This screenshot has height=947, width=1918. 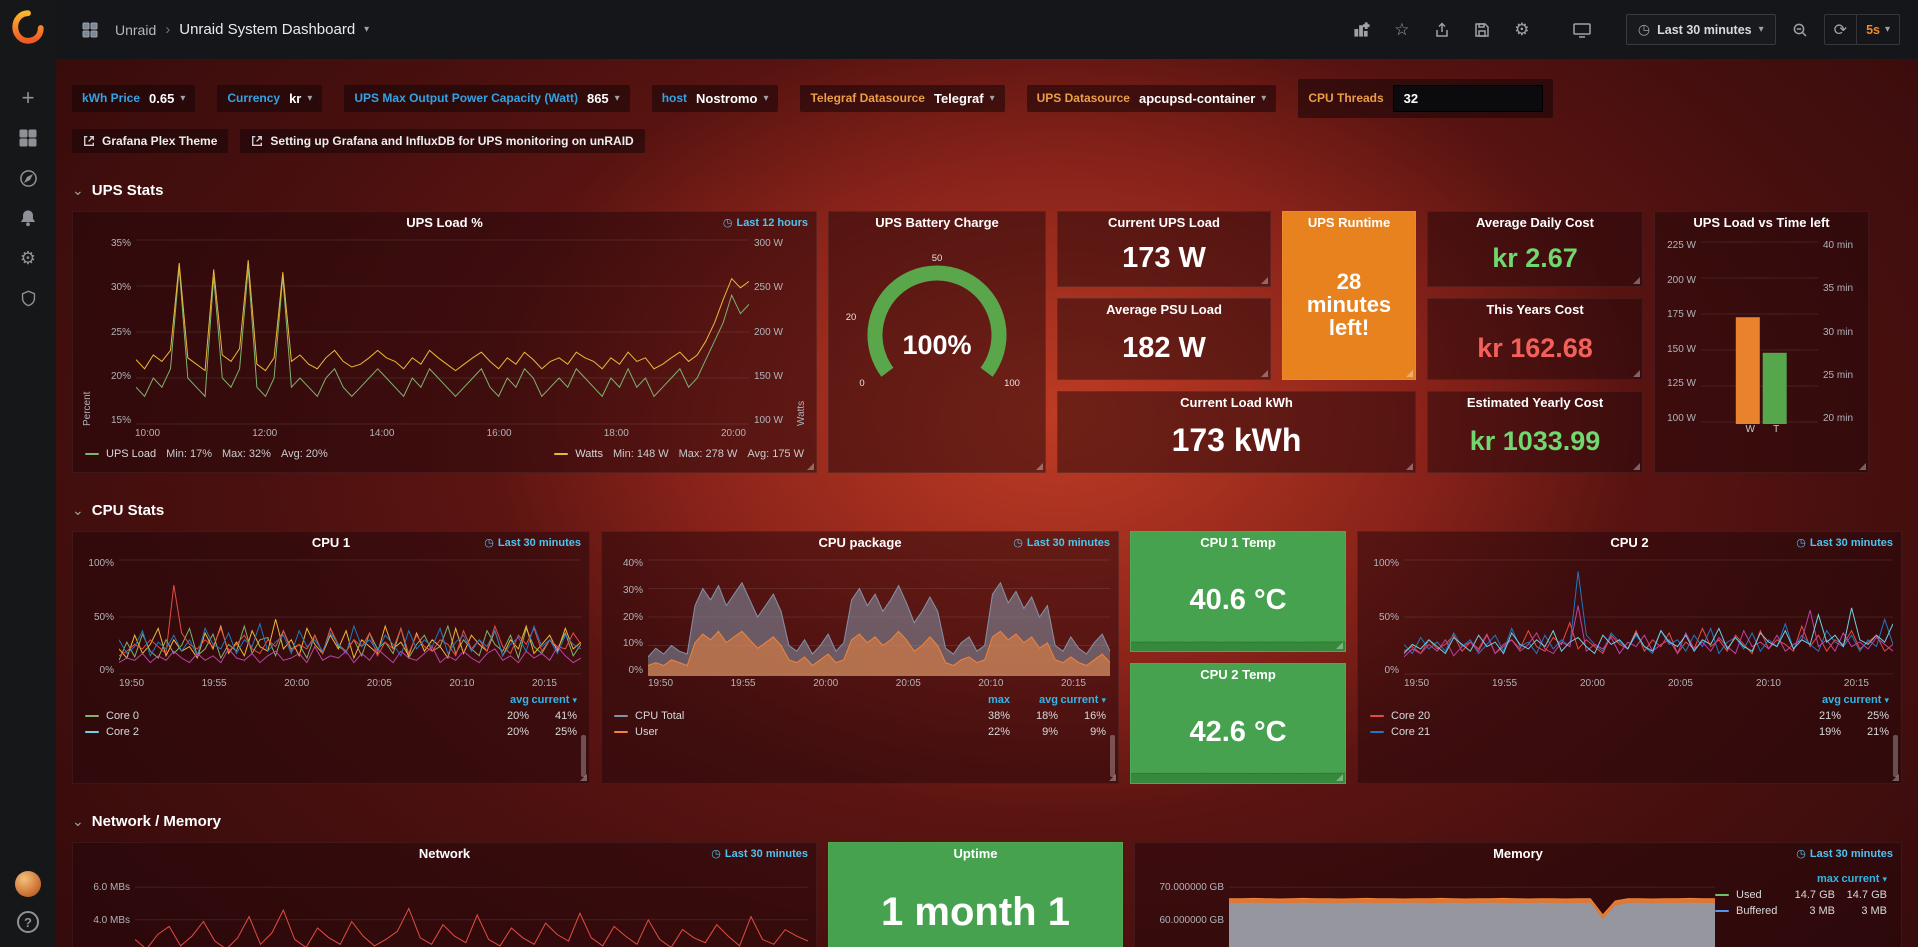 I want to click on variable-cpu-threads: CPU Threads 32, so click(x=1425, y=98).